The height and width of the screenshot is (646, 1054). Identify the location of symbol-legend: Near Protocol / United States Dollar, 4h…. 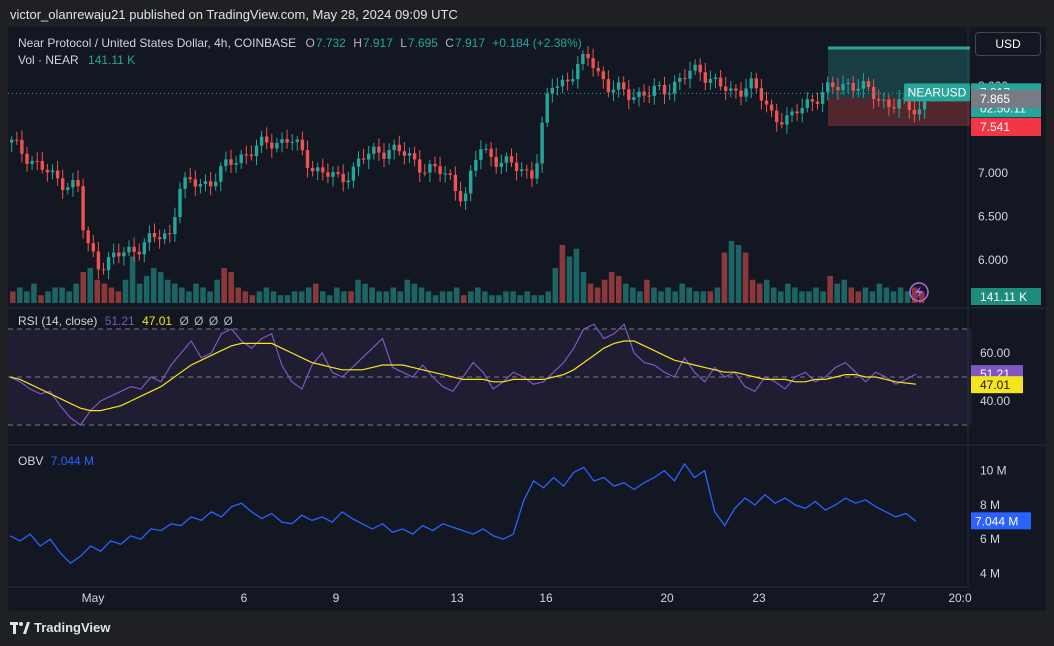
(300, 43).